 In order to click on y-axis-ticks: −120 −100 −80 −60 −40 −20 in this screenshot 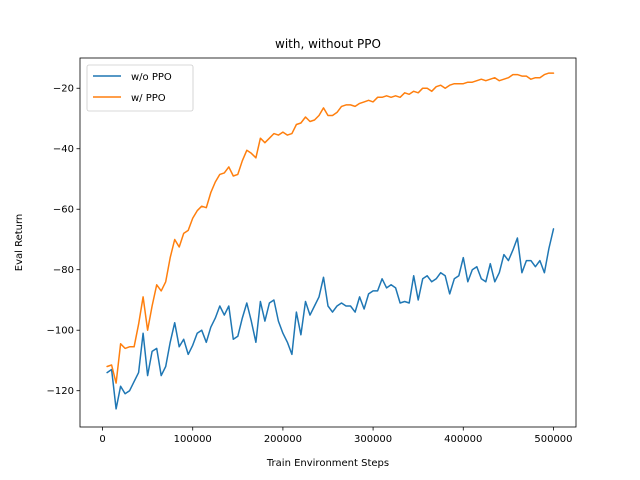, I will do `click(63, 240)`.